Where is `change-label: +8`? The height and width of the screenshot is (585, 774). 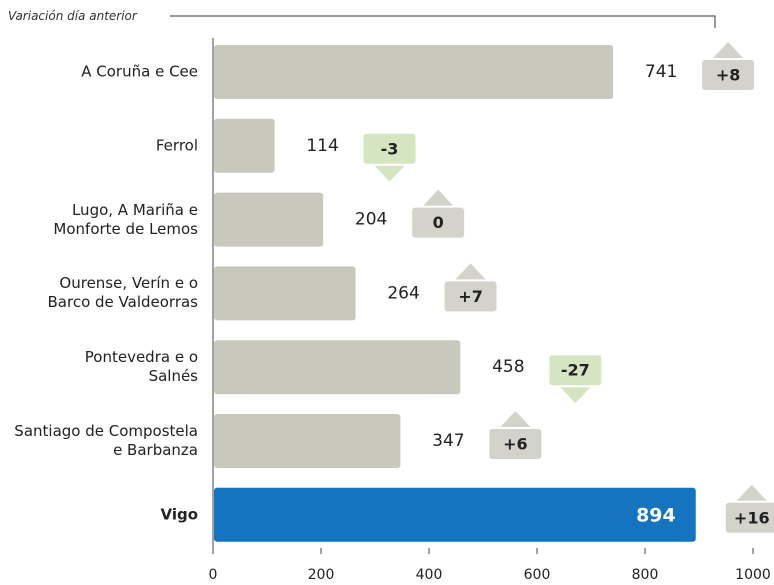
change-label: +8 is located at coordinates (728, 75).